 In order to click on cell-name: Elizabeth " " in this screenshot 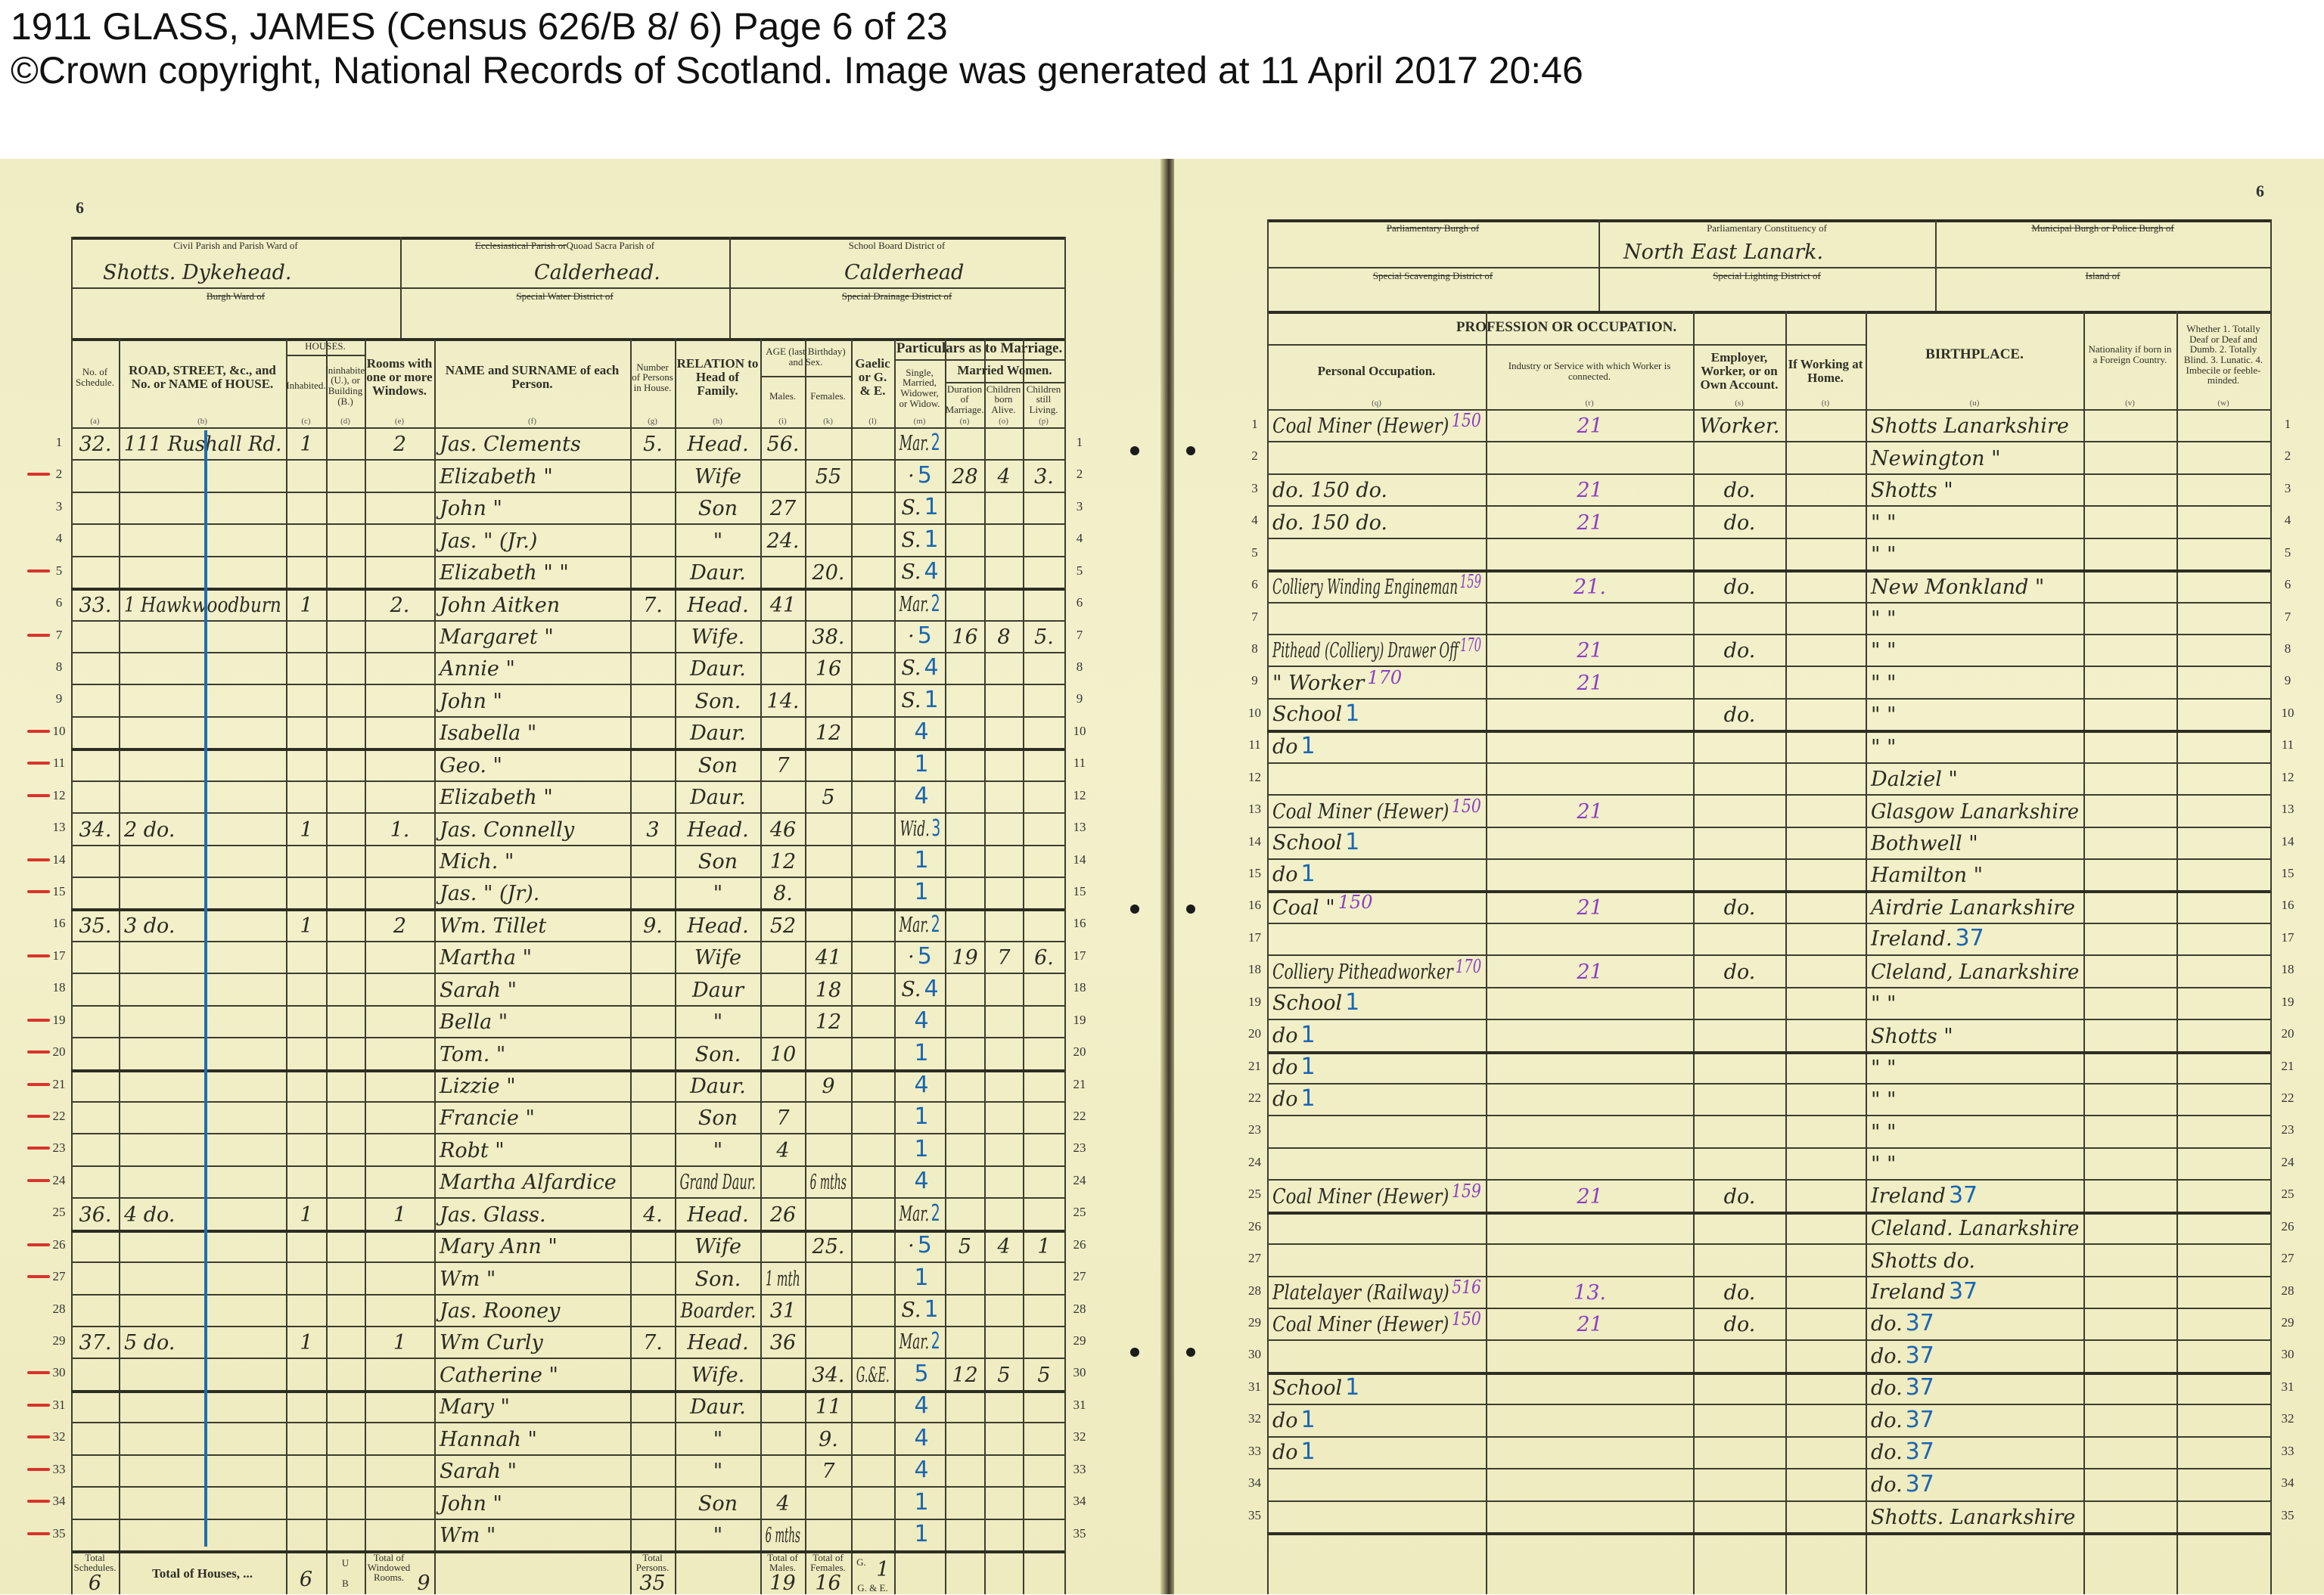, I will do `click(532, 572)`.